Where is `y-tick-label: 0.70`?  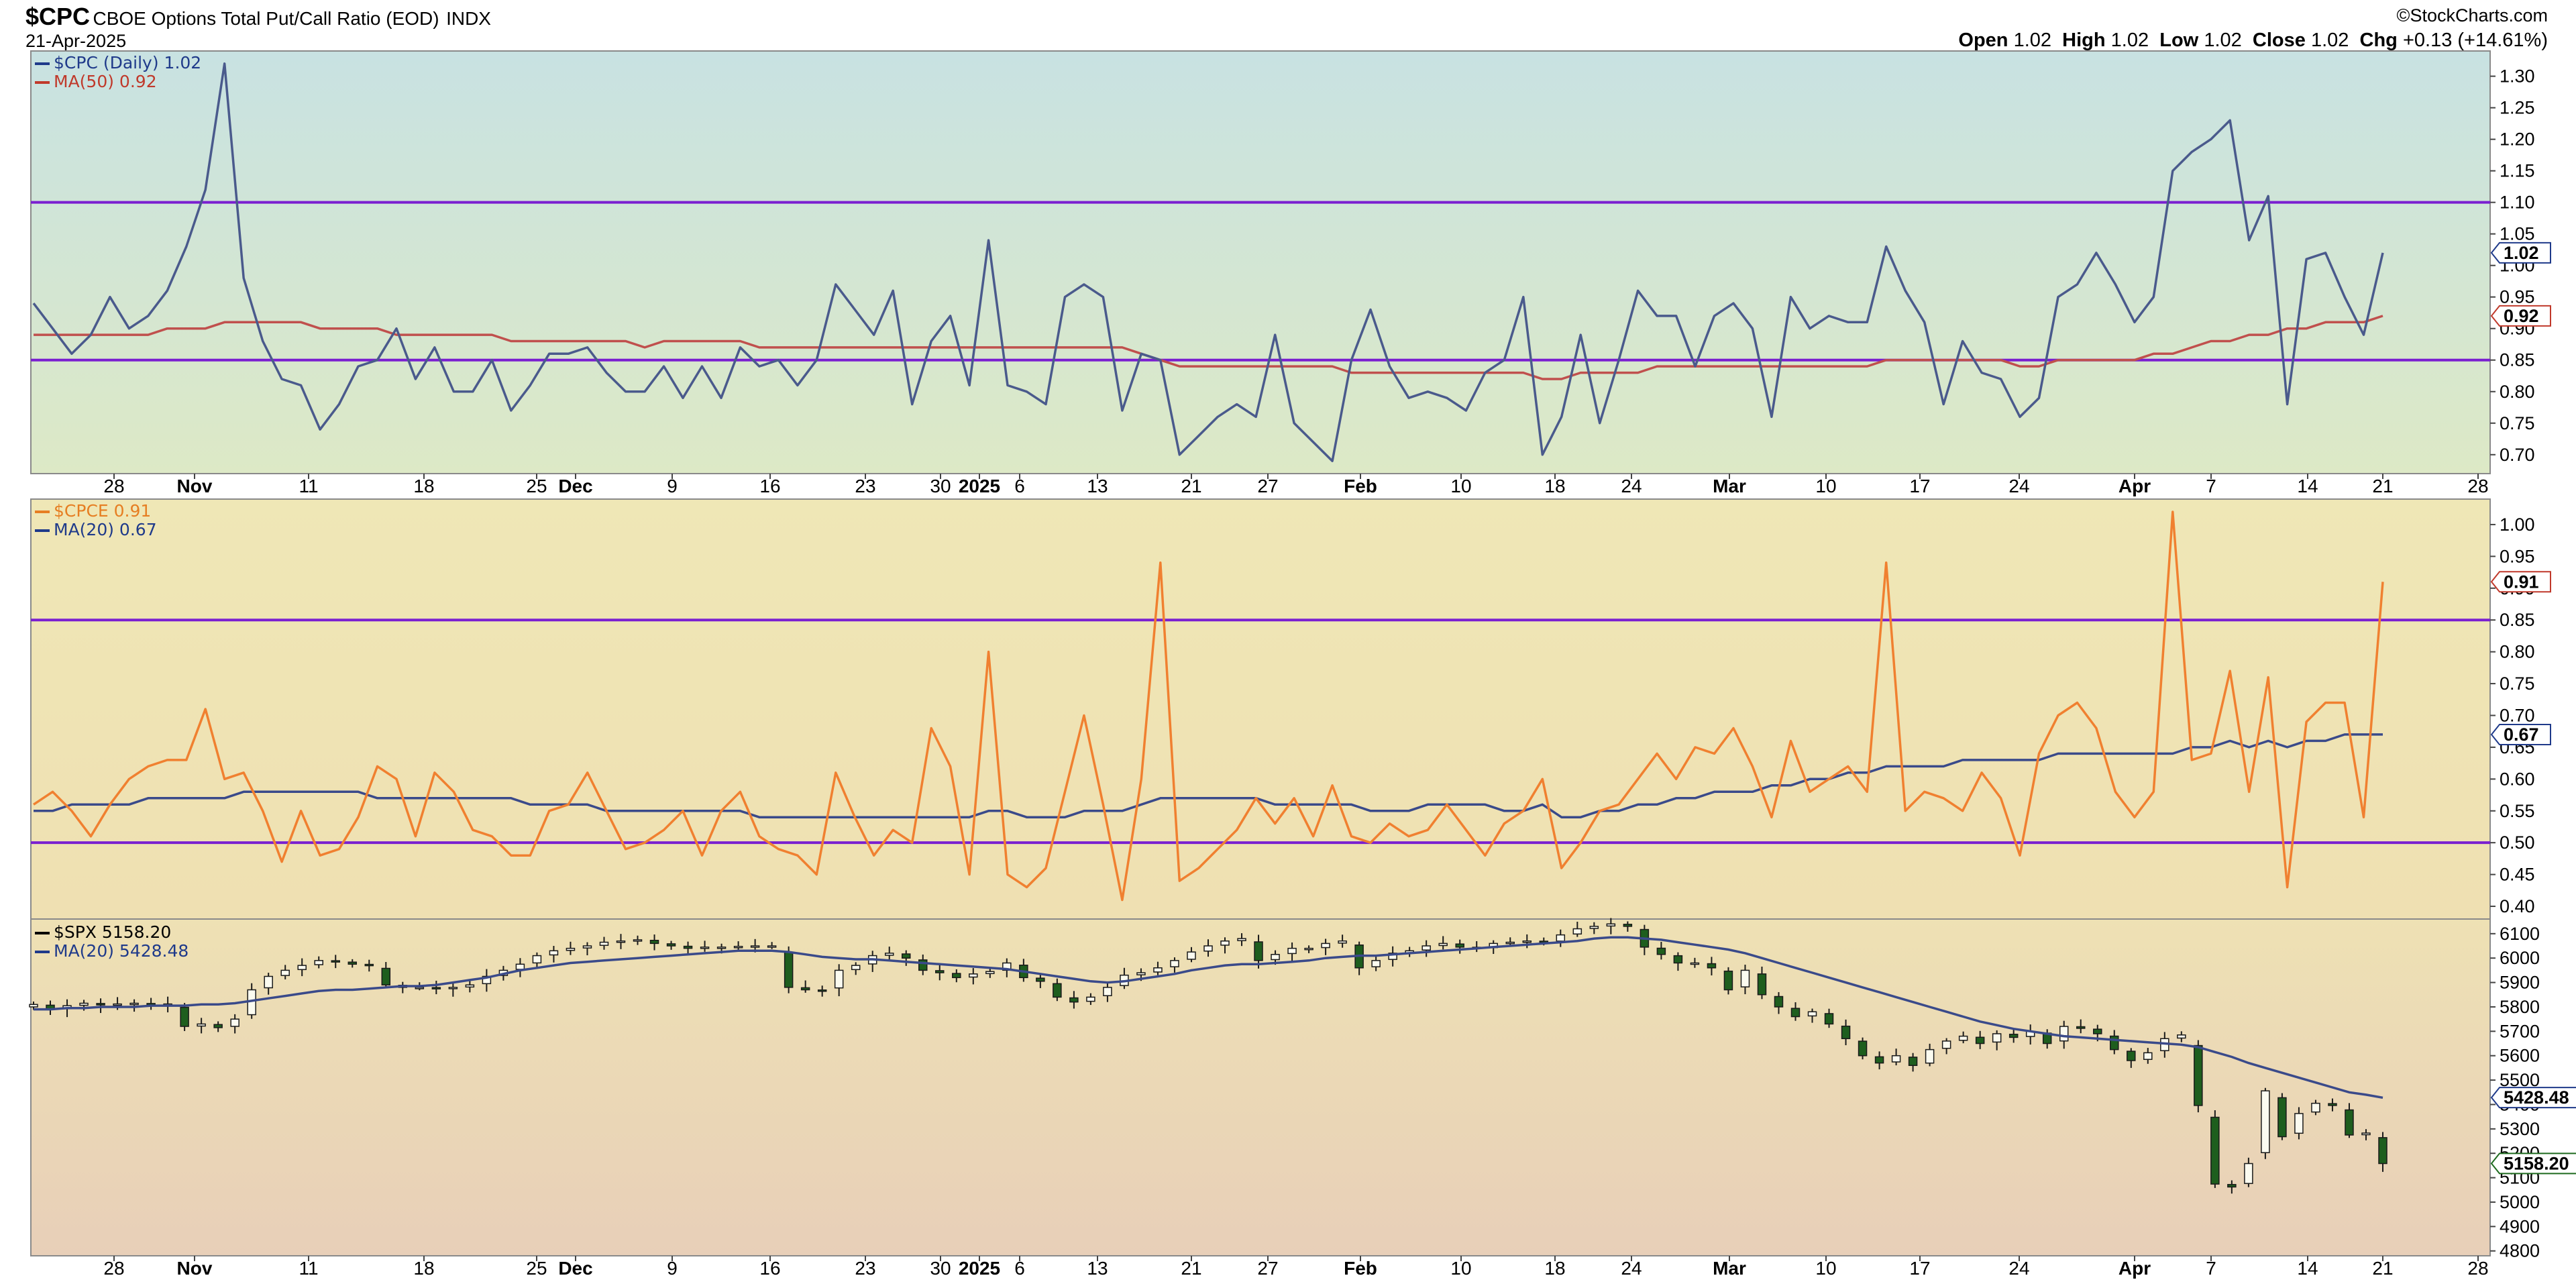 y-tick-label: 0.70 is located at coordinates (2517, 715).